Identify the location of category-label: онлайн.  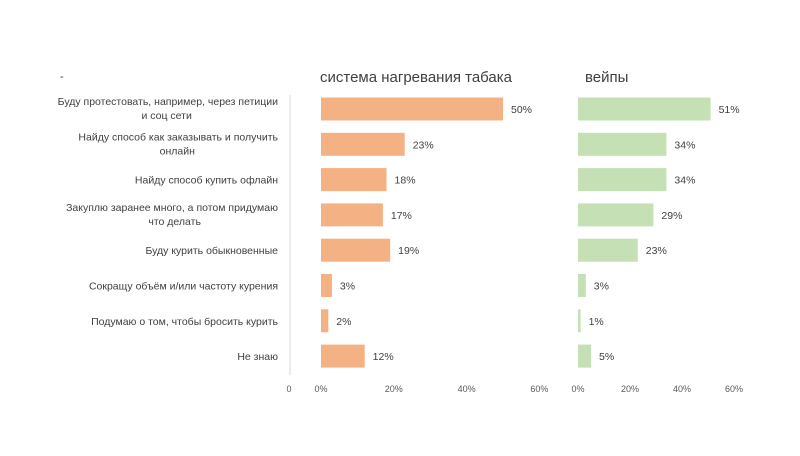
(177, 151).